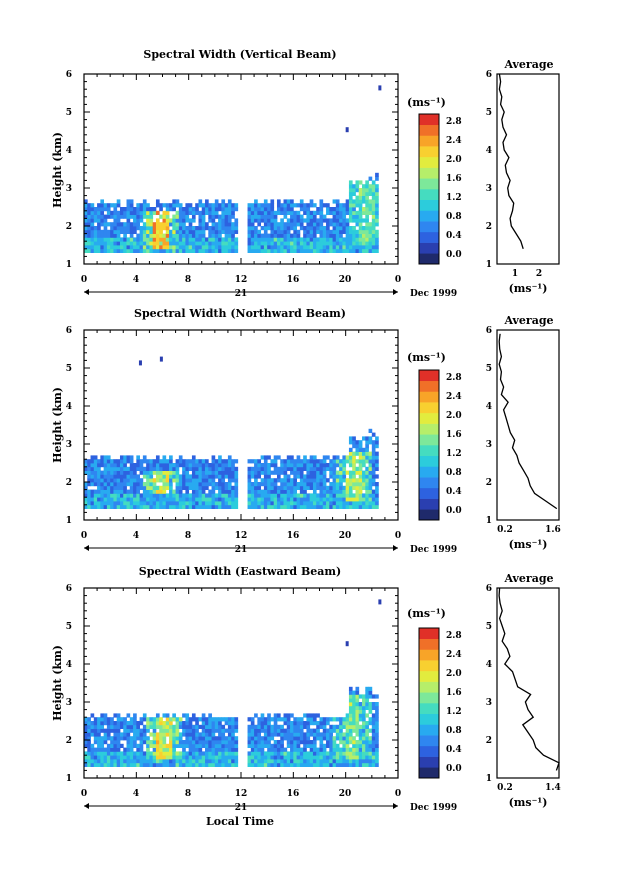 This screenshot has height=875, width=618. I want to click on colorbar-tick: 0.0, so click(454, 255).